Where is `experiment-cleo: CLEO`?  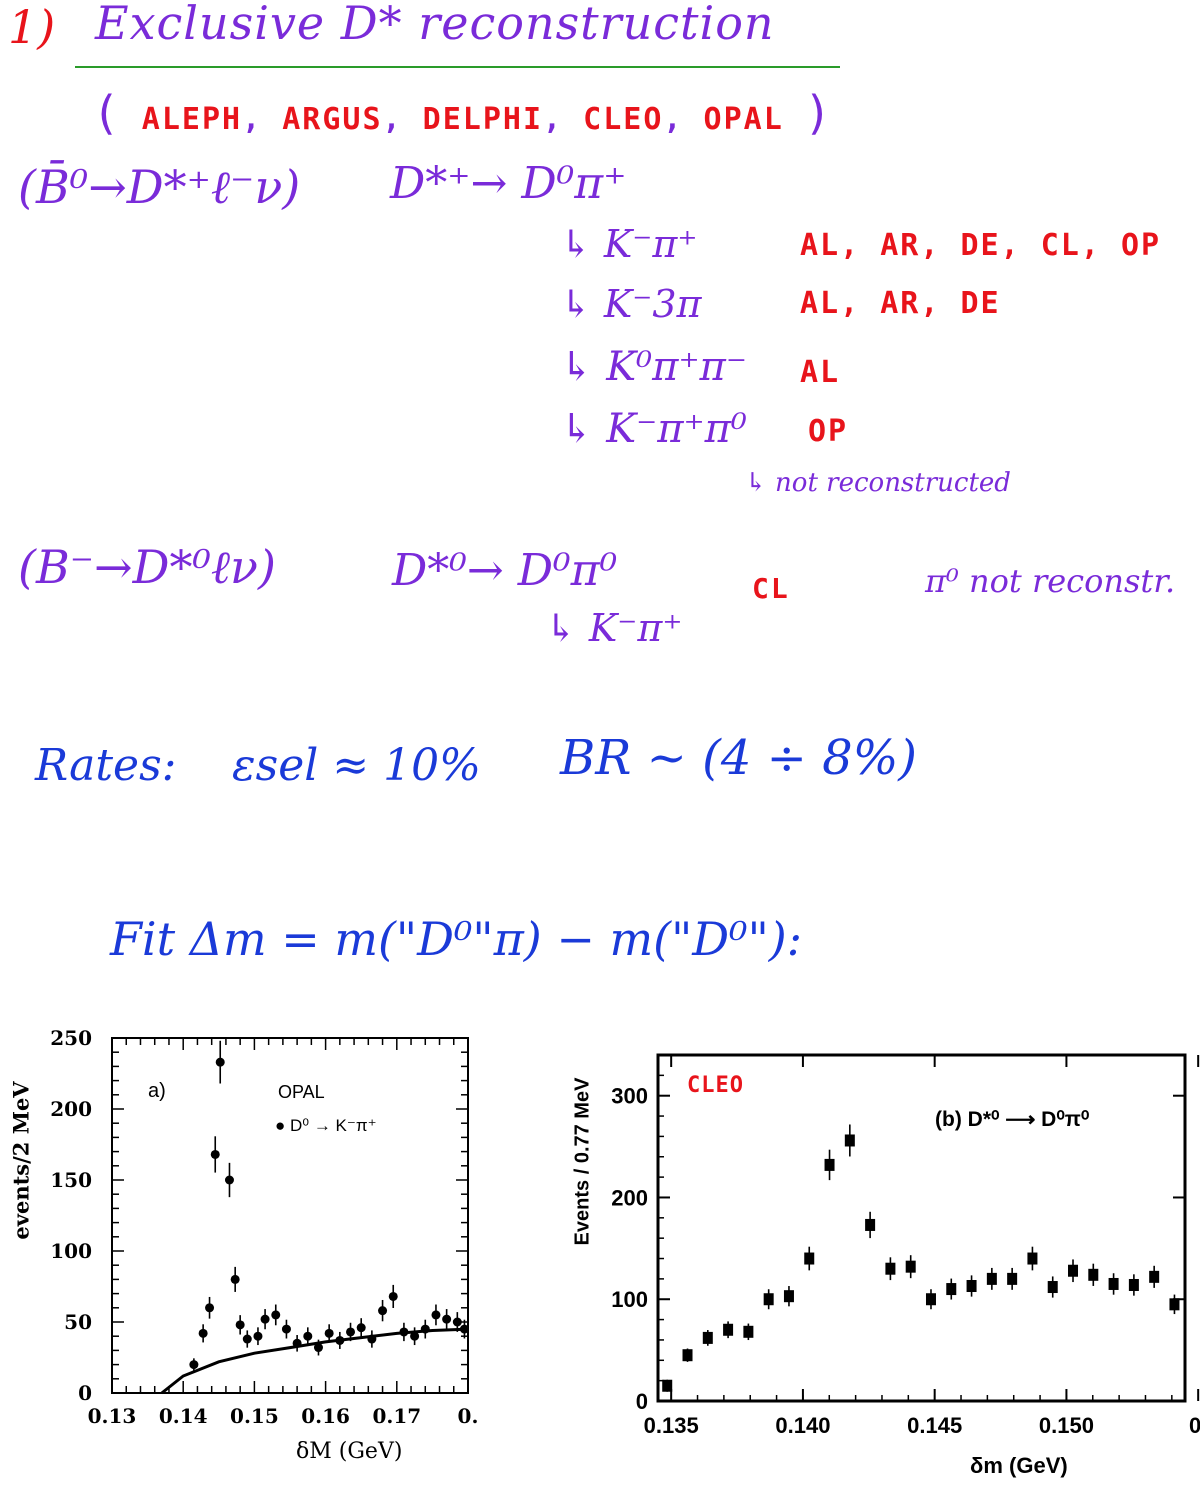
experiment-cleo: CLEO is located at coordinates (623, 119).